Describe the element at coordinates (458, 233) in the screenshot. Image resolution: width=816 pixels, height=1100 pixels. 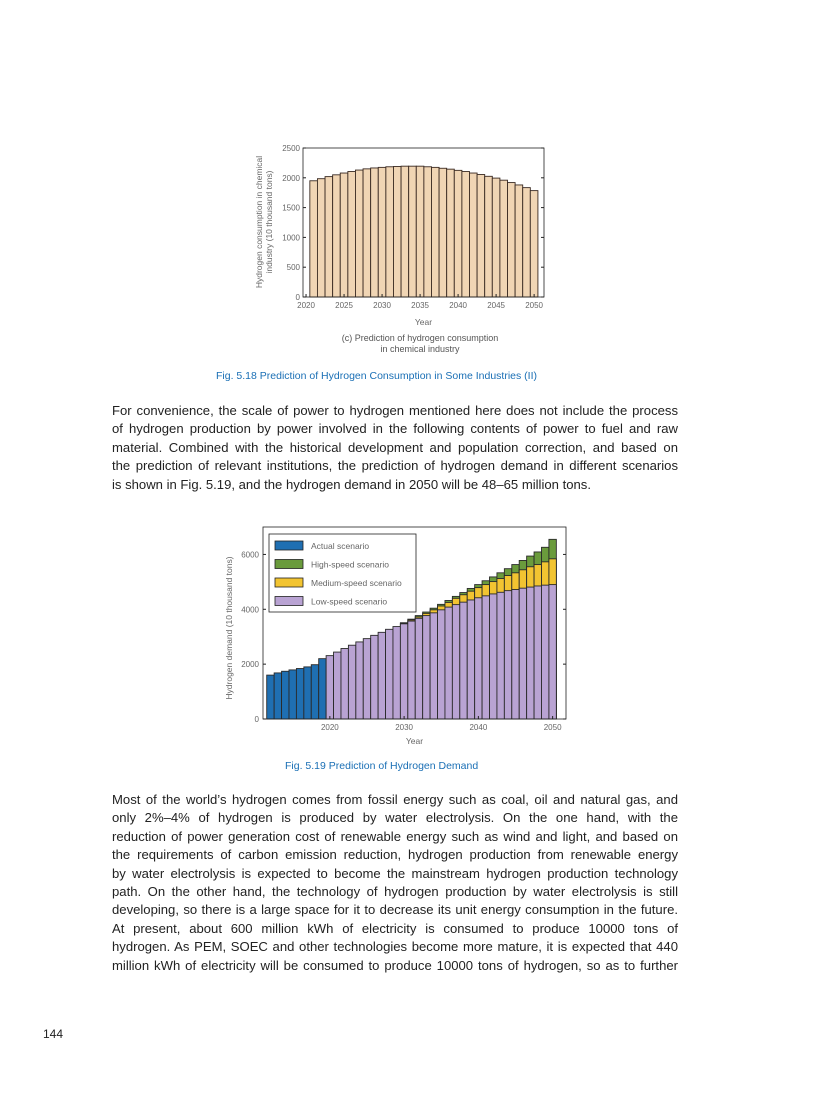
I see `bar-2040` at that location.